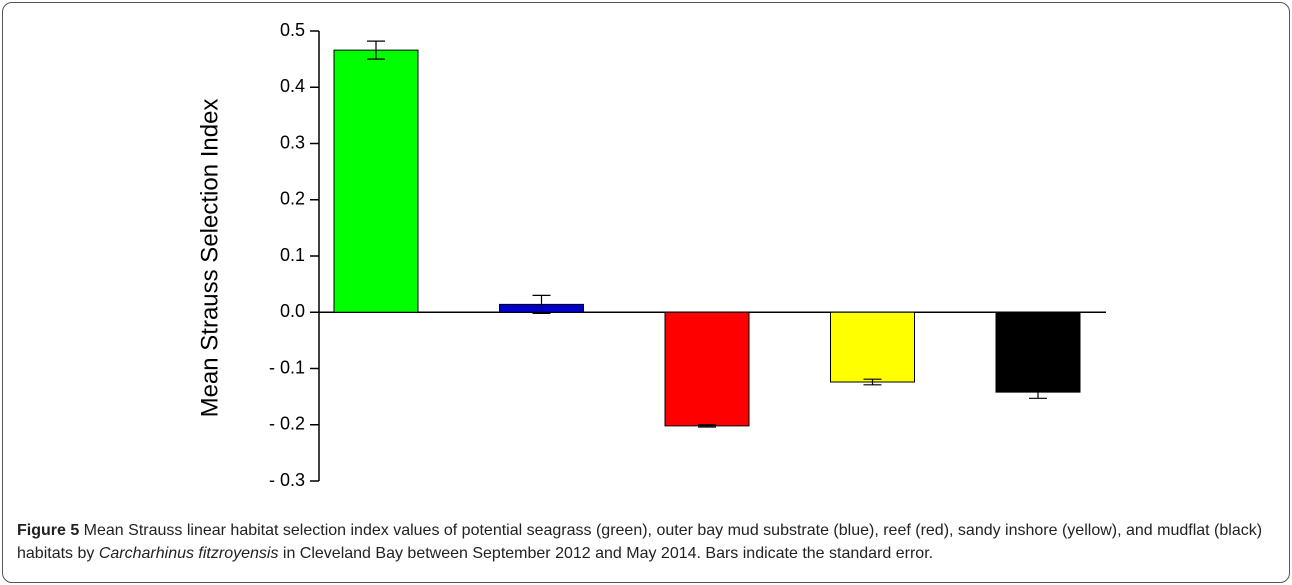 Image resolution: width=1292 pixels, height=585 pixels. I want to click on y-tick-label: - 0.2, so click(287, 424).